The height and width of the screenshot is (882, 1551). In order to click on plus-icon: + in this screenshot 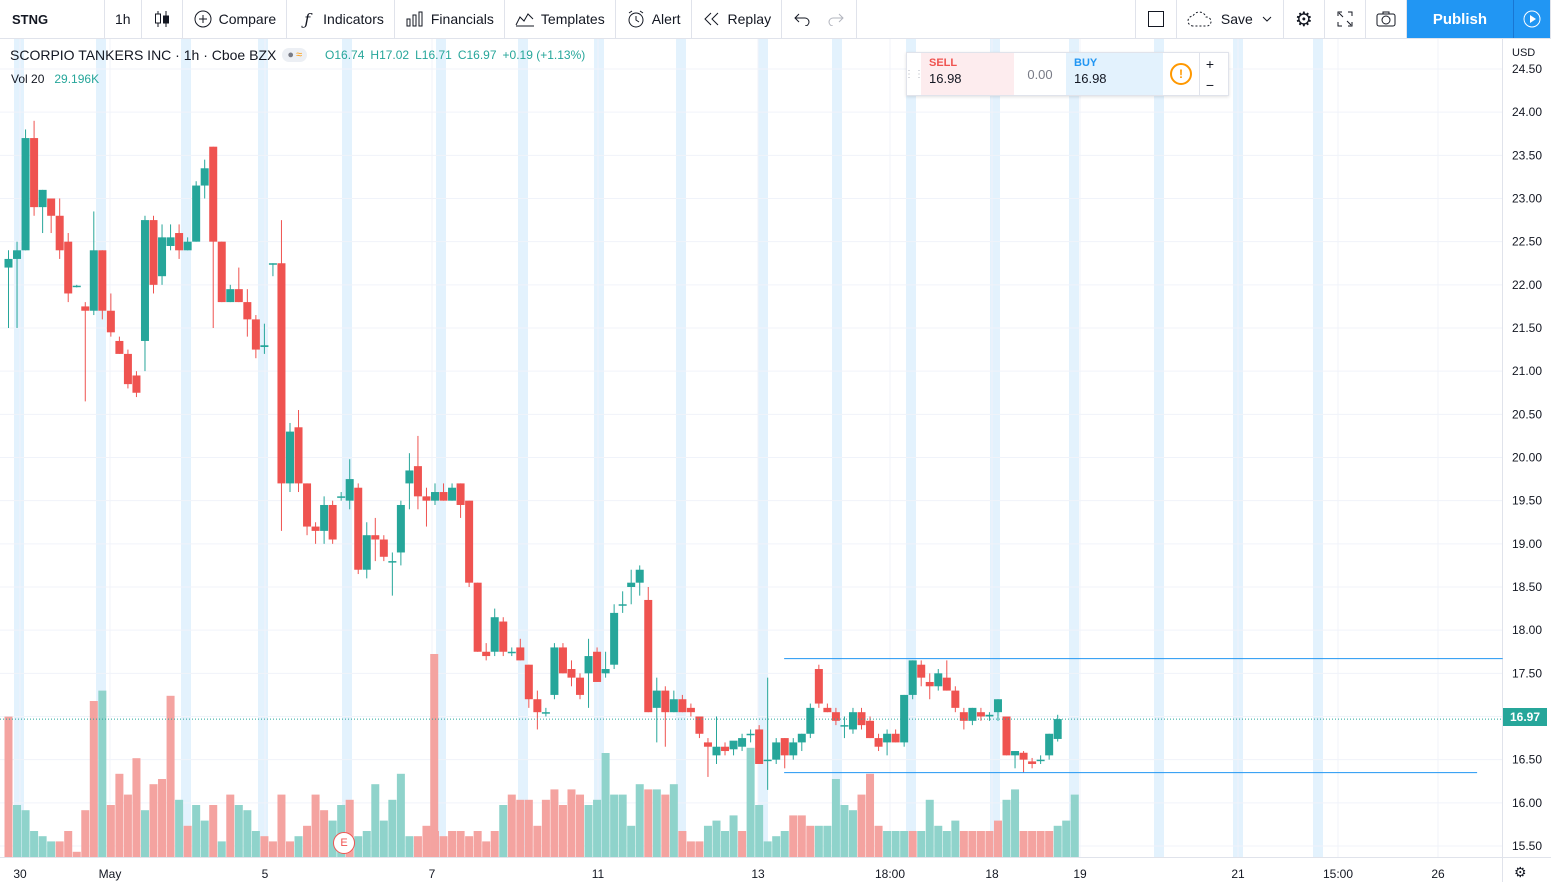, I will do `click(1210, 63)`.